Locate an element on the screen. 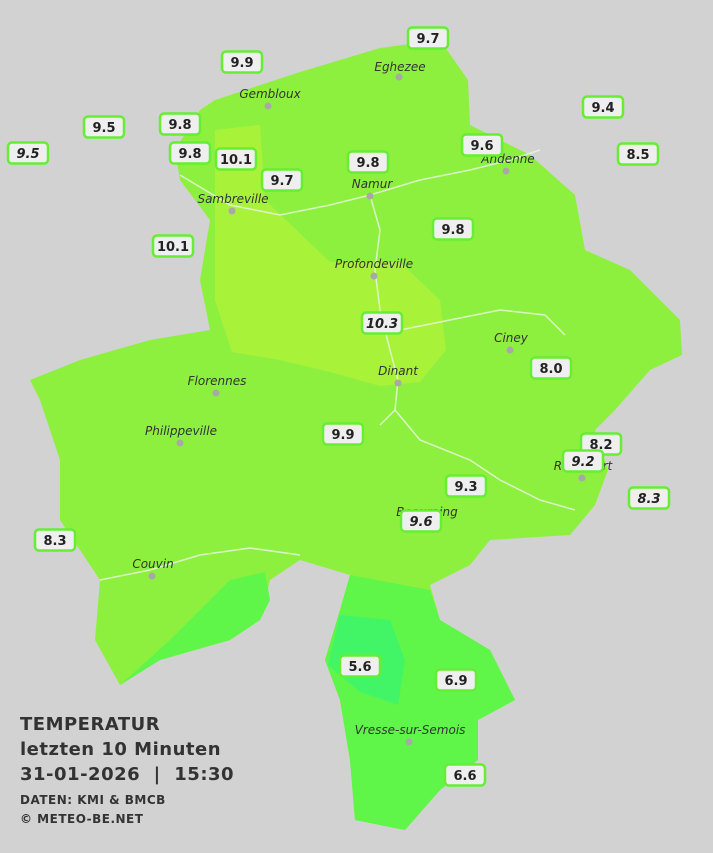 This screenshot has width=713, height=853. city-label: Eghezee is located at coordinates (399, 67).